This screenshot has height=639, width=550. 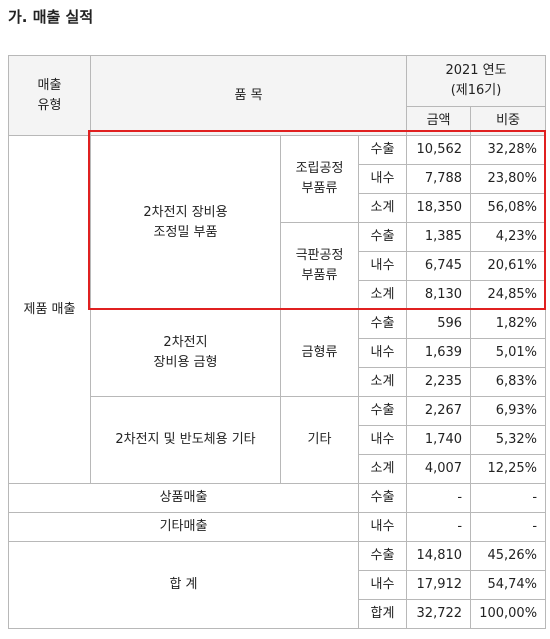 What do you see at coordinates (439, 585) in the screenshot?
I see `amount-cell: 17,912` at bounding box center [439, 585].